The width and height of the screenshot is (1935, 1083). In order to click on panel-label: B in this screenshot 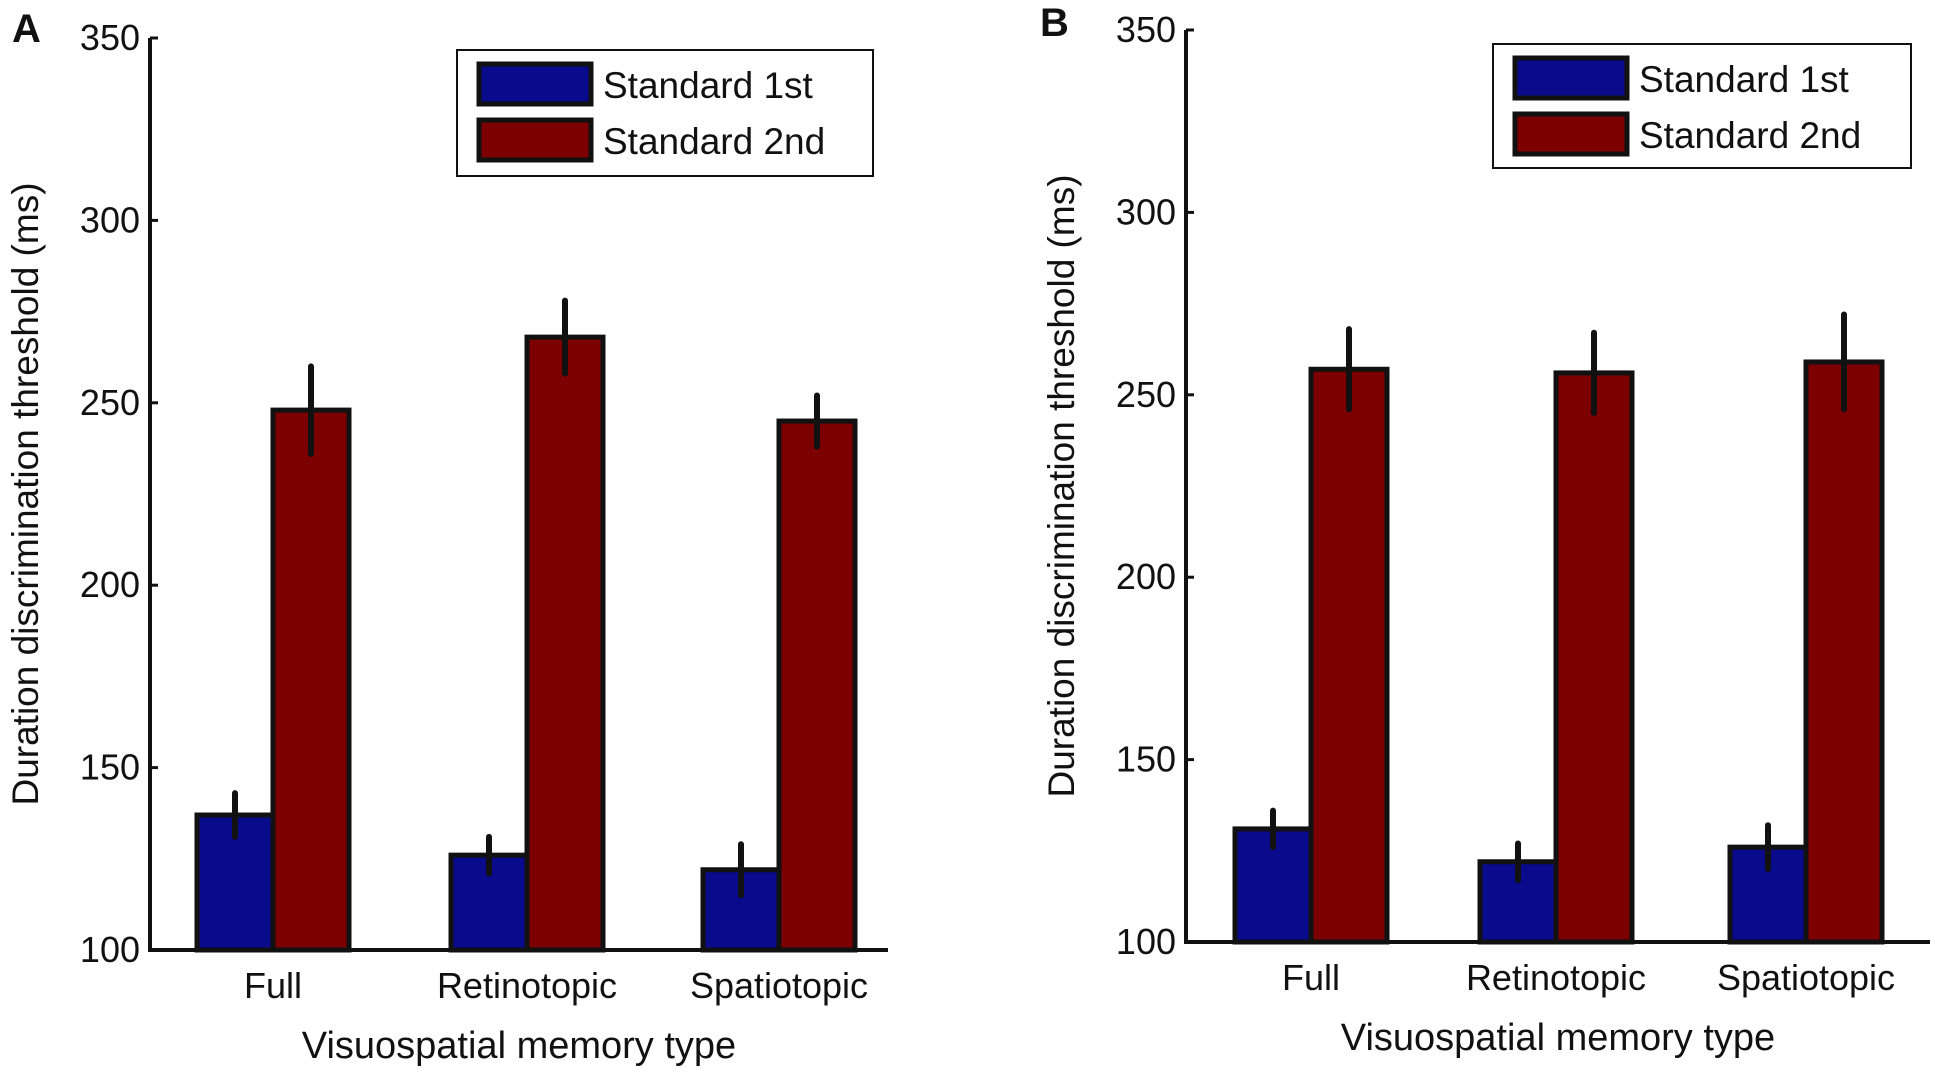, I will do `click(1054, 23)`.